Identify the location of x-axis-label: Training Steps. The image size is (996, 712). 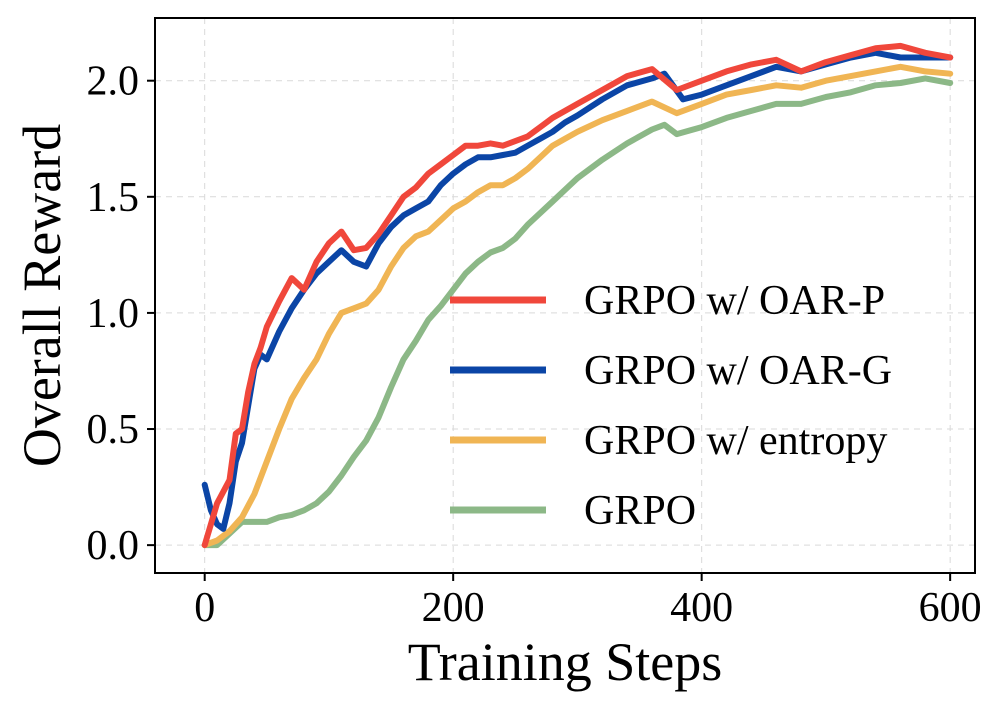
(565, 662).